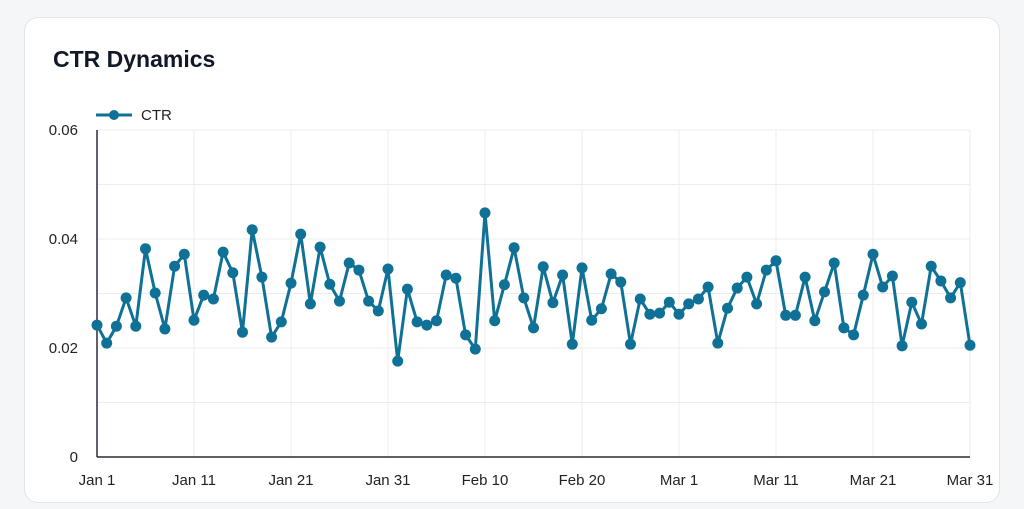 Image resolution: width=1024 pixels, height=509 pixels. Describe the element at coordinates (679, 480) in the screenshot. I see `x-tick-label: Mar 1` at that location.